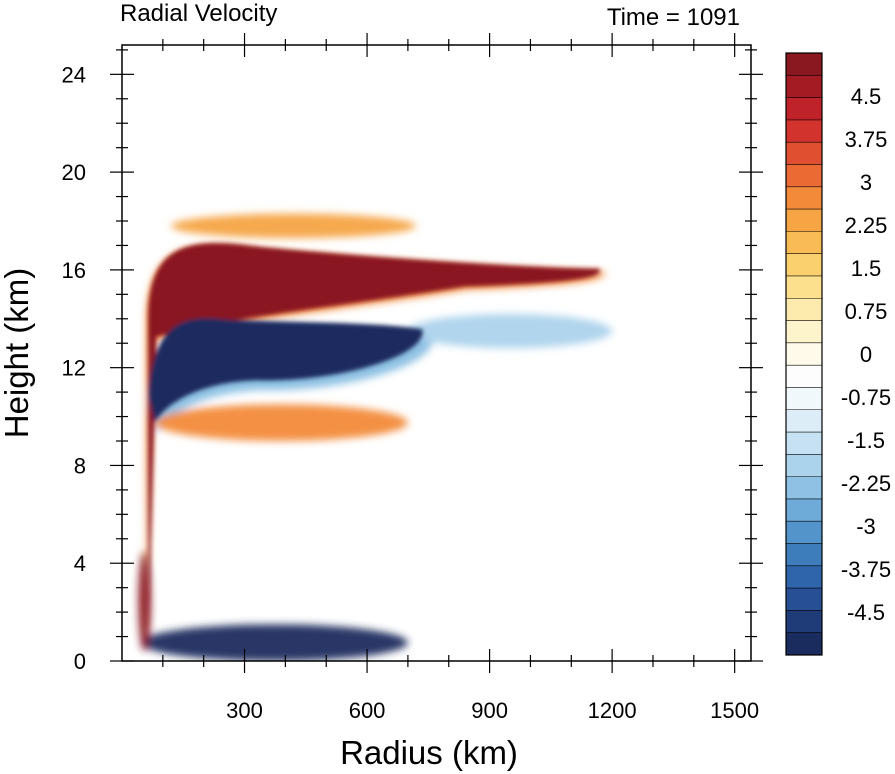 The width and height of the screenshot is (895, 774). I want to click on x-axis-label: Radius (km), so click(429, 752).